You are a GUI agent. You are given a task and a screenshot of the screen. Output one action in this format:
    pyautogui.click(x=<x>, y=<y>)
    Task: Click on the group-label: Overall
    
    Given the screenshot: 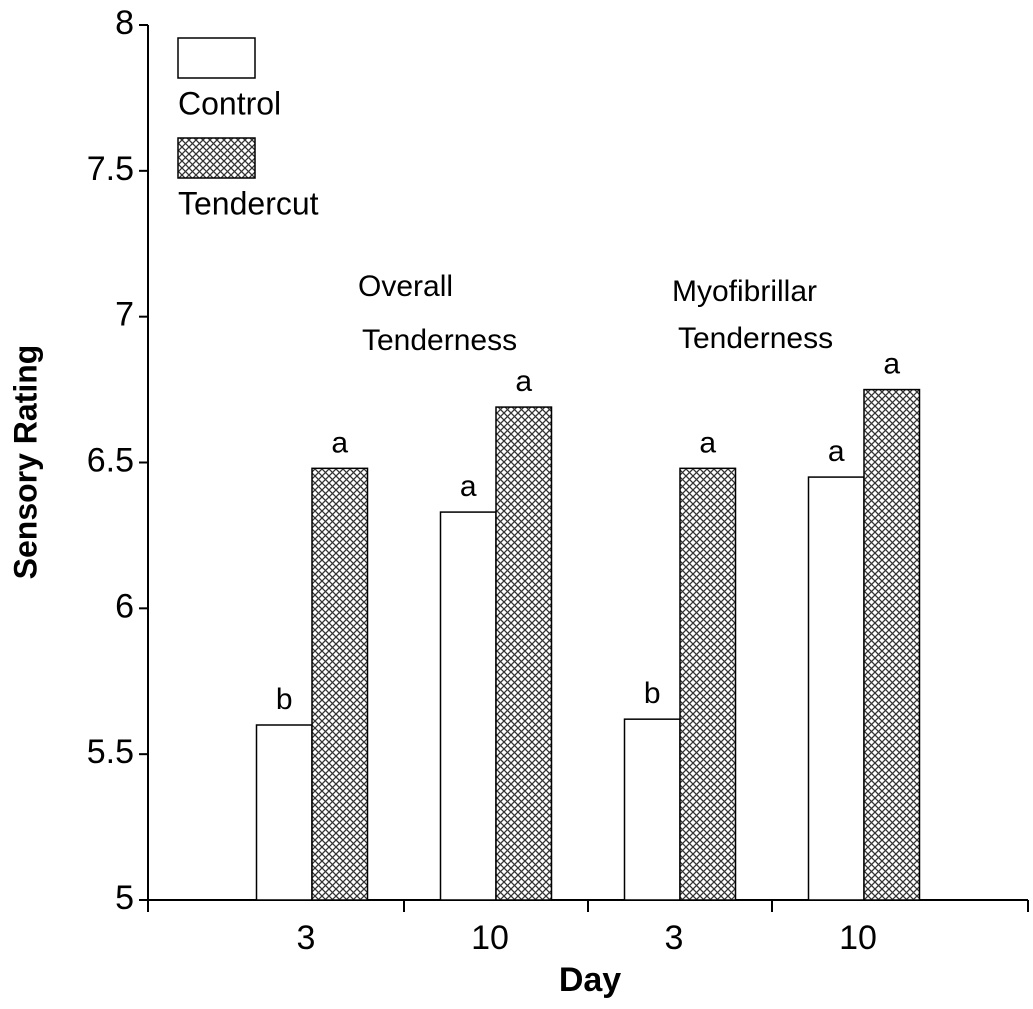 What is the action you would take?
    pyautogui.click(x=405, y=286)
    